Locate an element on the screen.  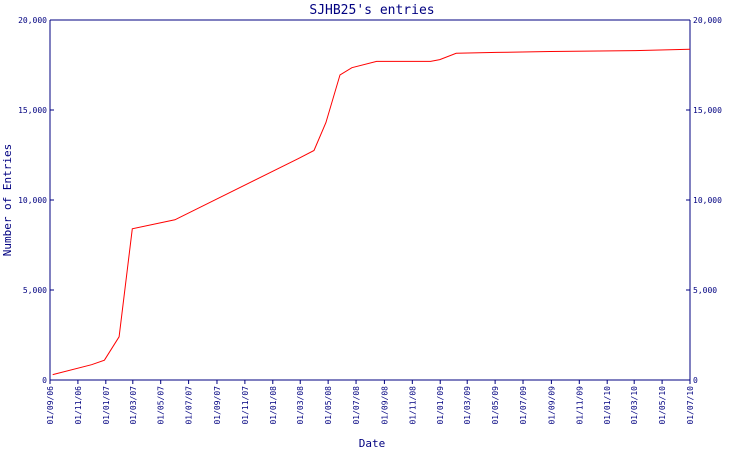
y-tick-label-right: 20,000 is located at coordinates (707, 20).